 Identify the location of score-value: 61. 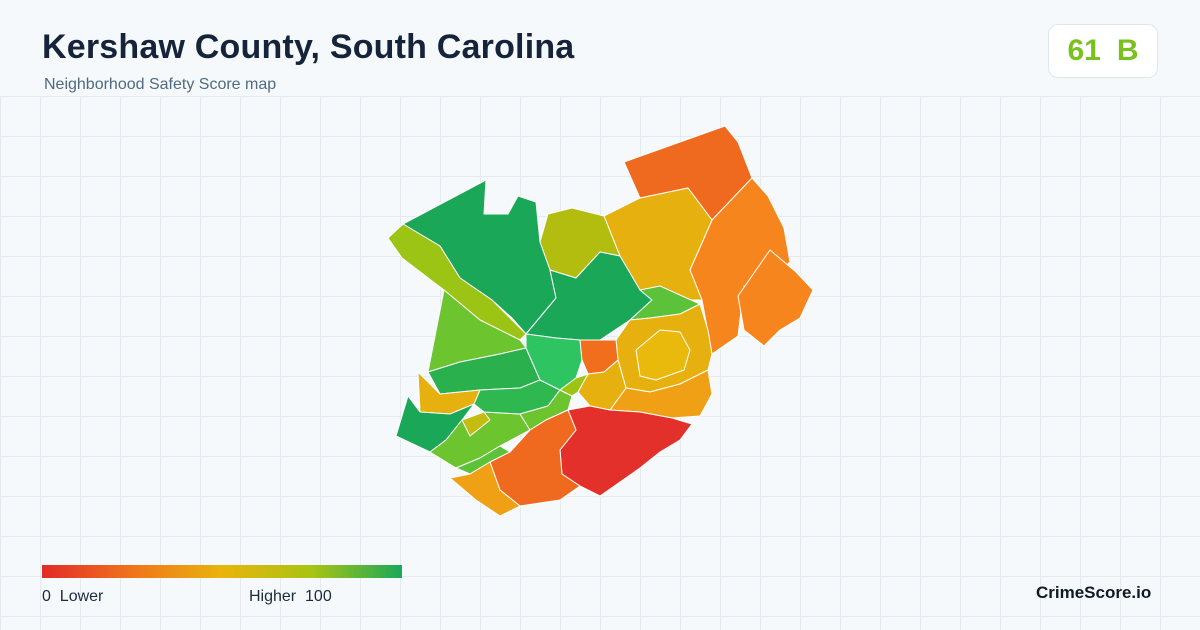
(1084, 50).